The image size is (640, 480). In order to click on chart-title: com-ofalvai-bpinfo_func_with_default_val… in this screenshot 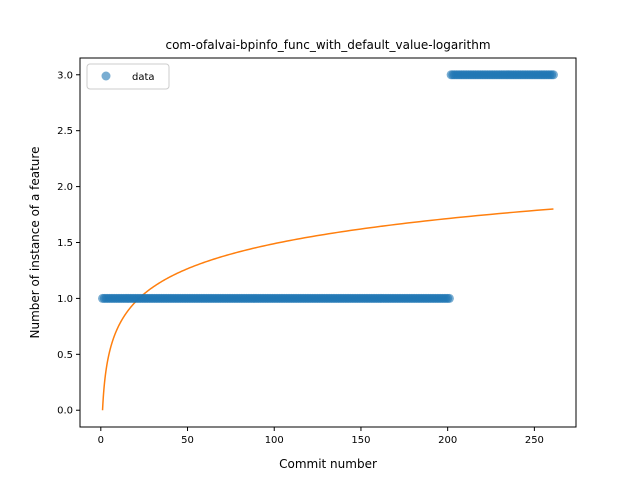, I will do `click(327, 45)`.